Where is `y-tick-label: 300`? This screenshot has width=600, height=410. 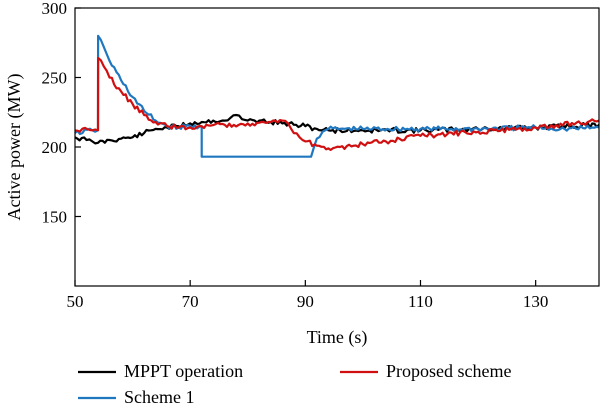 y-tick-label: 300 is located at coordinates (55, 9).